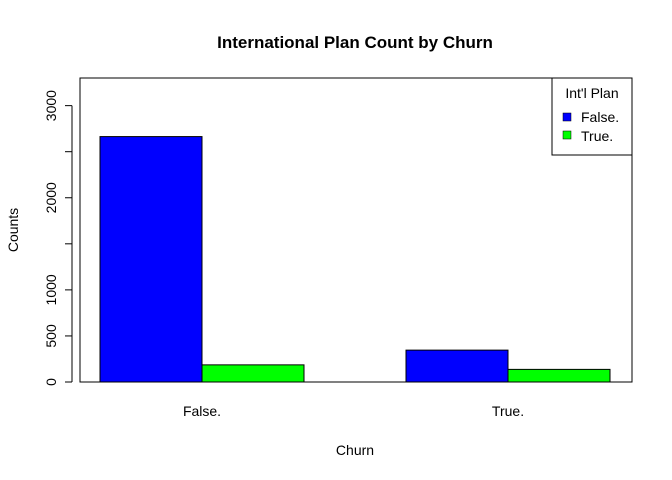  What do you see at coordinates (353, 411) in the screenshot?
I see `x-axis: False. True.` at bounding box center [353, 411].